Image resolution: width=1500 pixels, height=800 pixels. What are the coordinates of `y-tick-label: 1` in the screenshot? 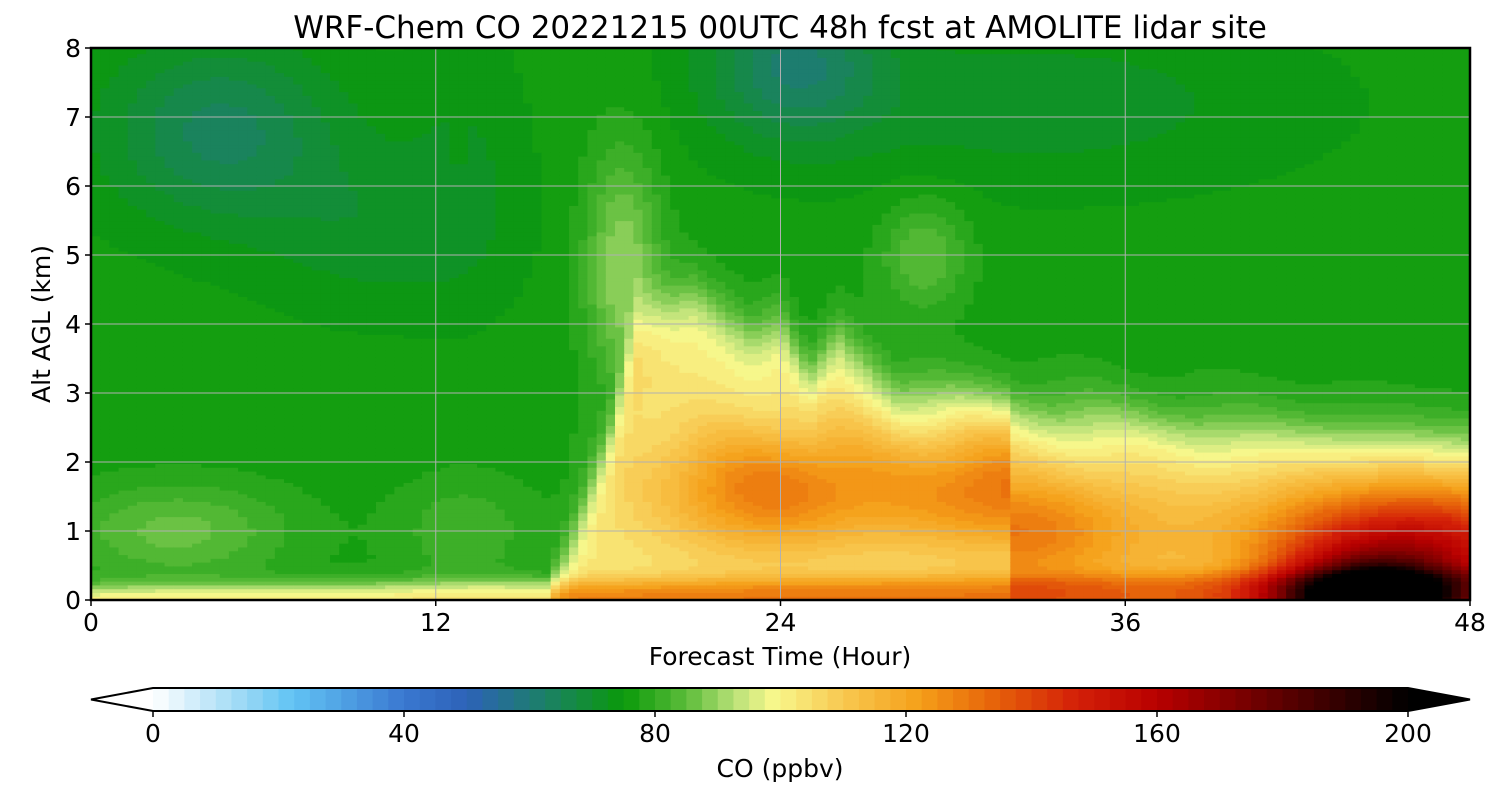 It's located at (73, 531).